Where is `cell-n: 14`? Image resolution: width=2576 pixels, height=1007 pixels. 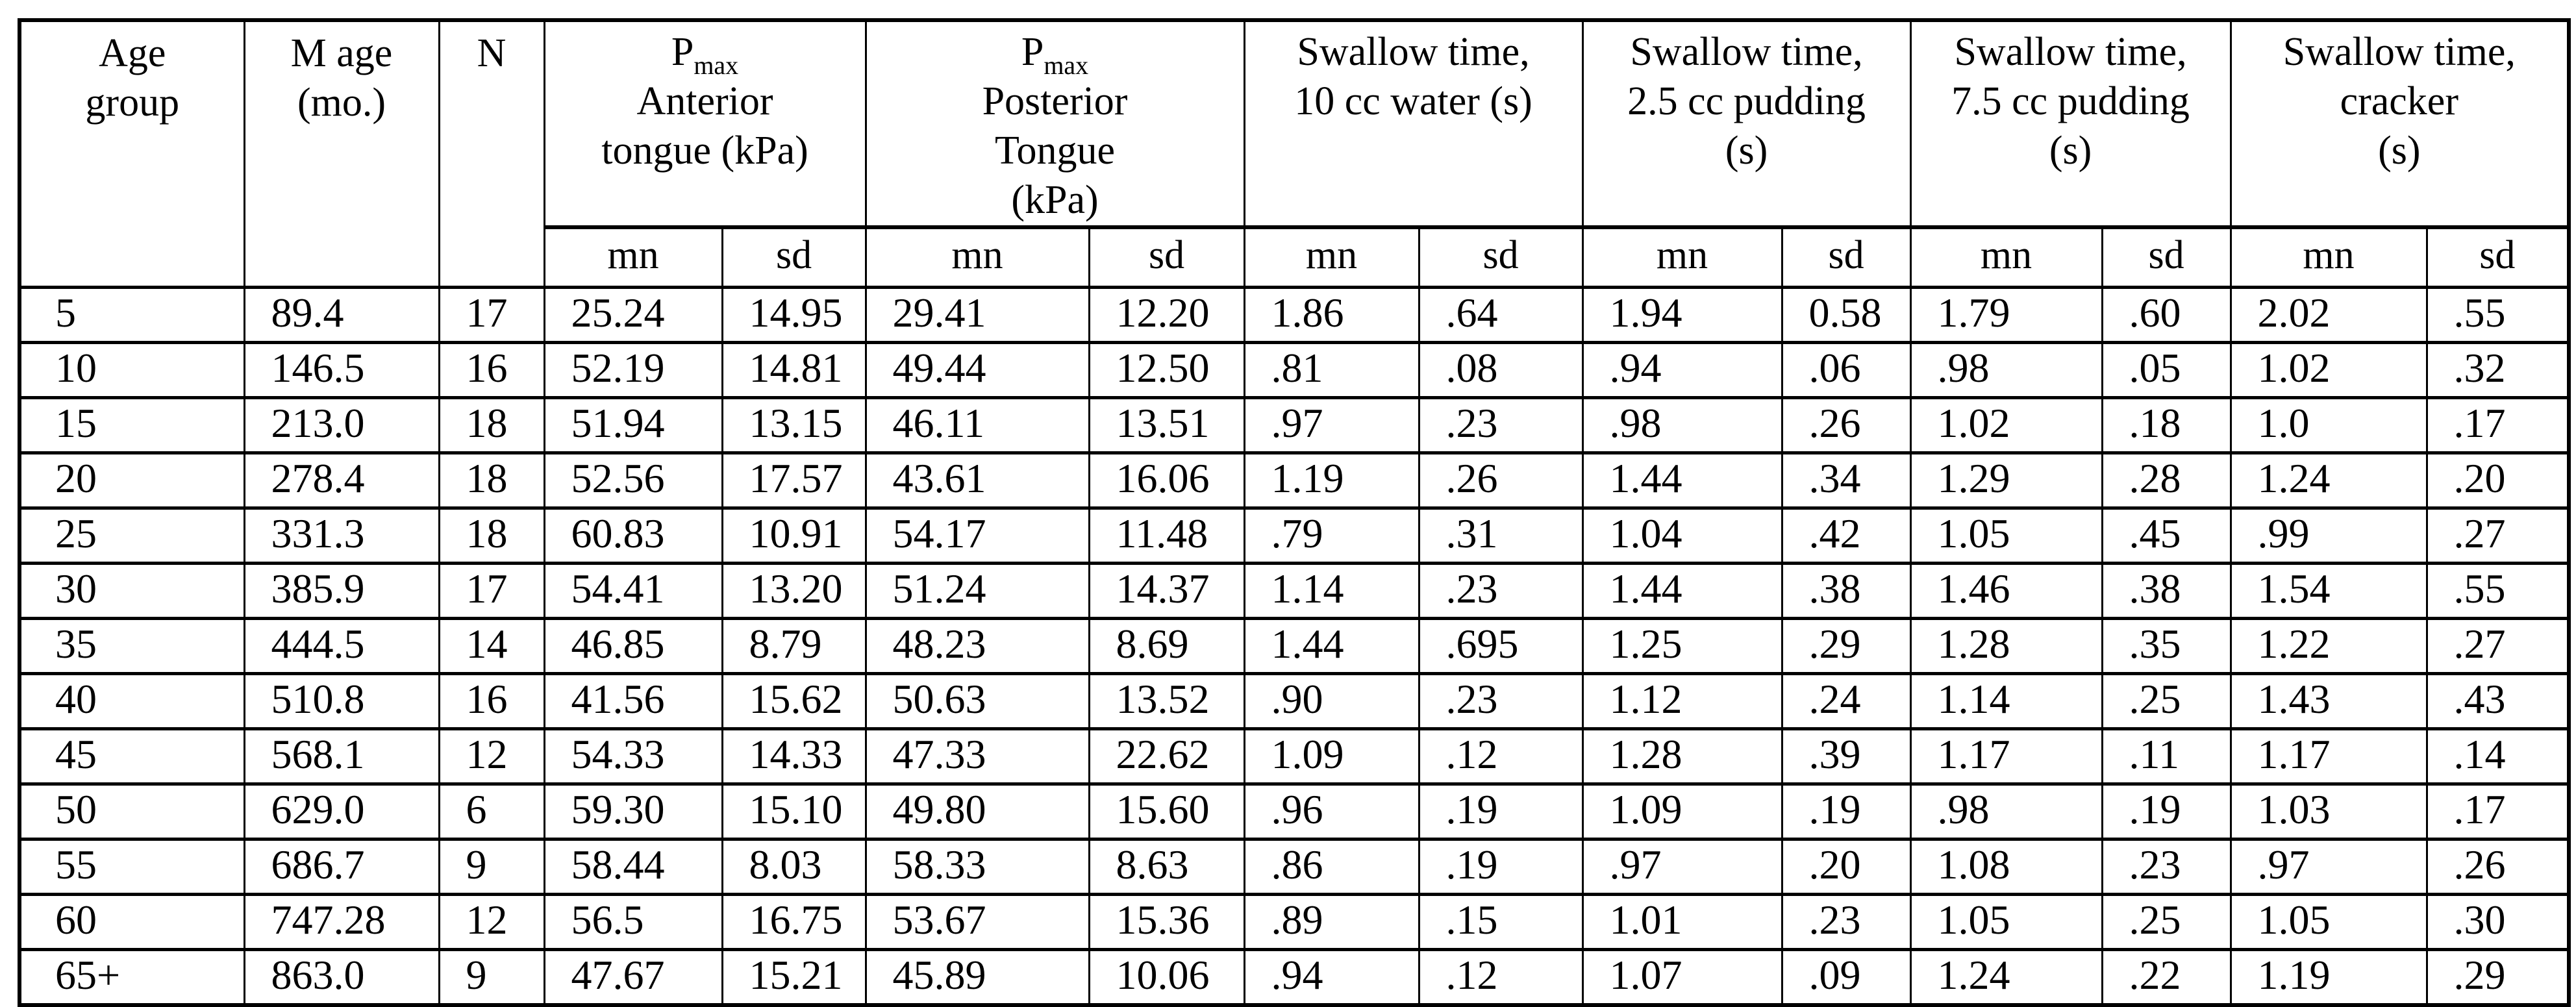 cell-n: 14 is located at coordinates (491, 645).